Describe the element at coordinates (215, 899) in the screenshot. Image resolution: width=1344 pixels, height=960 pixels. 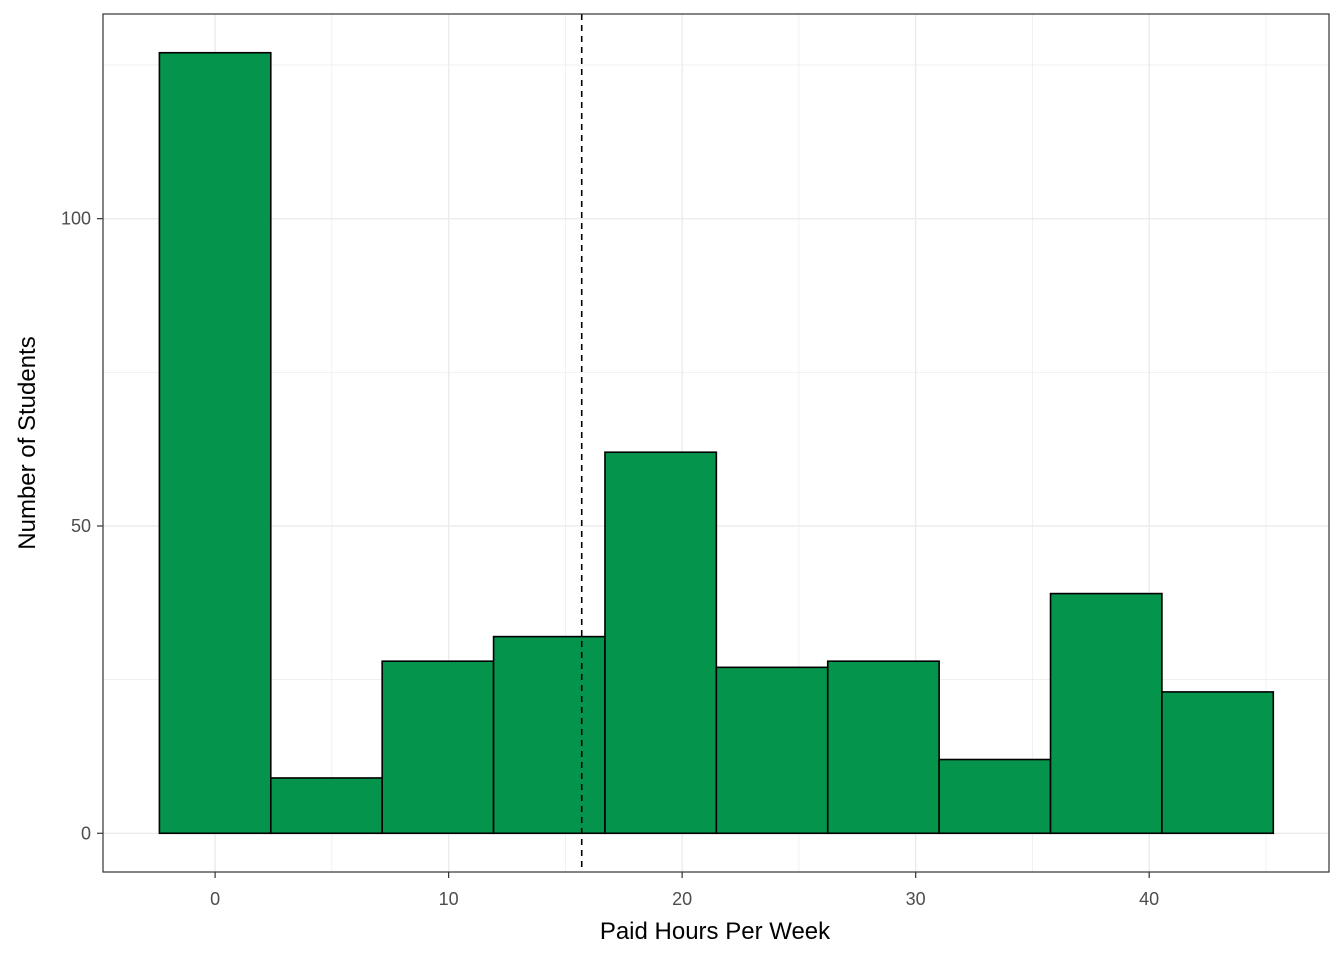
I see `x-tick-label: 0` at that location.